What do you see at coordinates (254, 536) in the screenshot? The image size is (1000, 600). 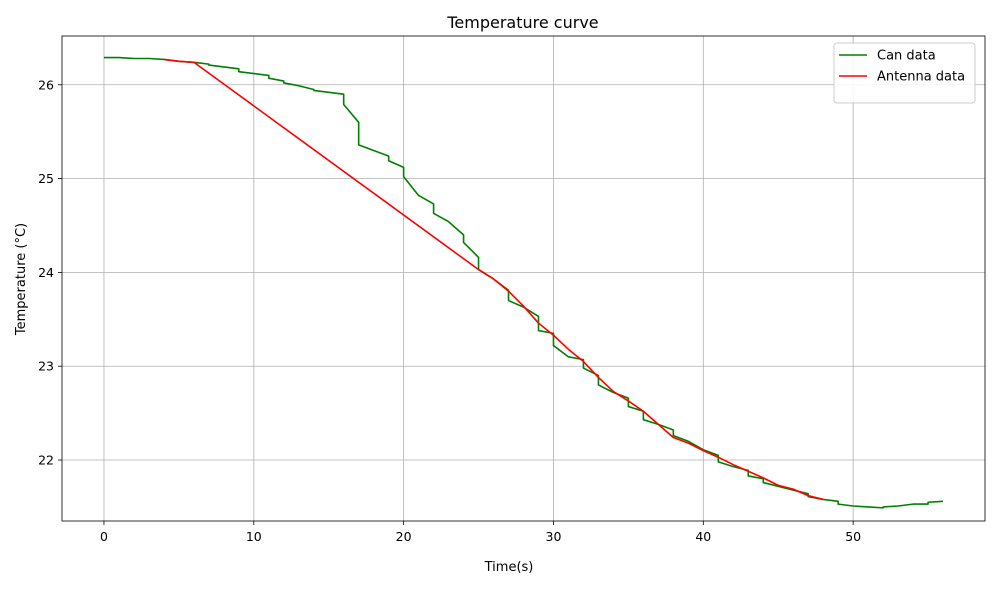 I see `x-tick-label: 10` at bounding box center [254, 536].